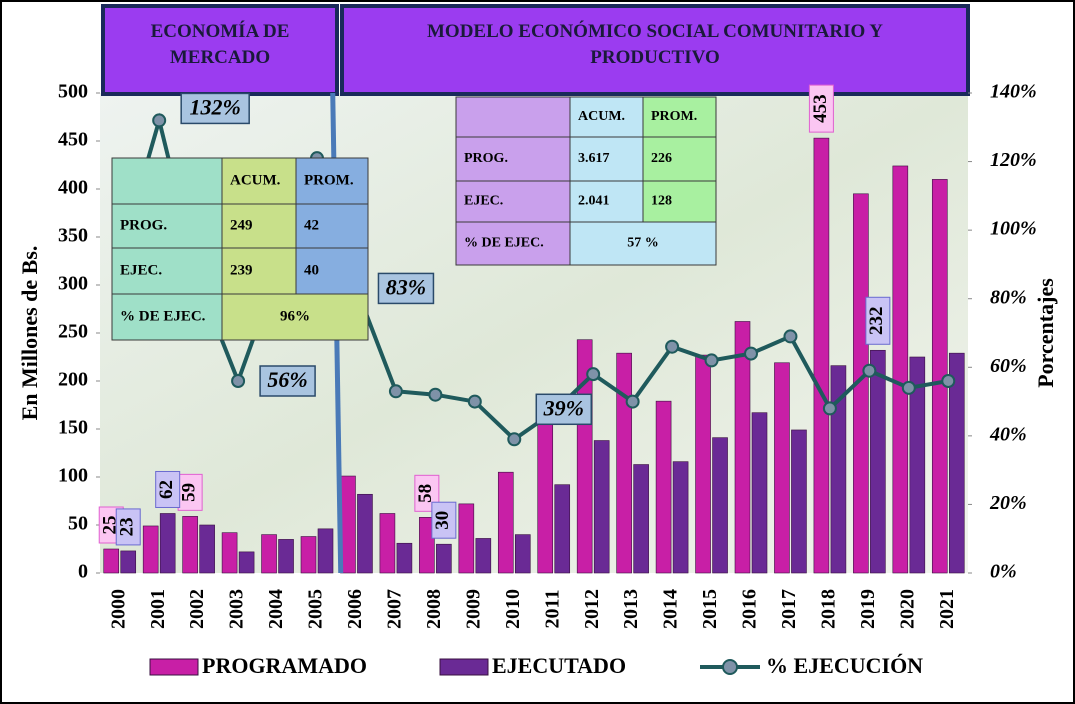  I want to click on y-tick-label: 350, so click(73, 236).